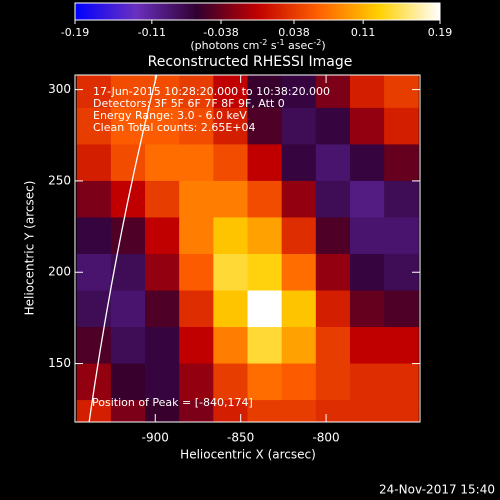 Image resolution: width=500 pixels, height=500 pixels. What do you see at coordinates (323, 45) in the screenshot?
I see `colorbar-label-part: )` at bounding box center [323, 45].